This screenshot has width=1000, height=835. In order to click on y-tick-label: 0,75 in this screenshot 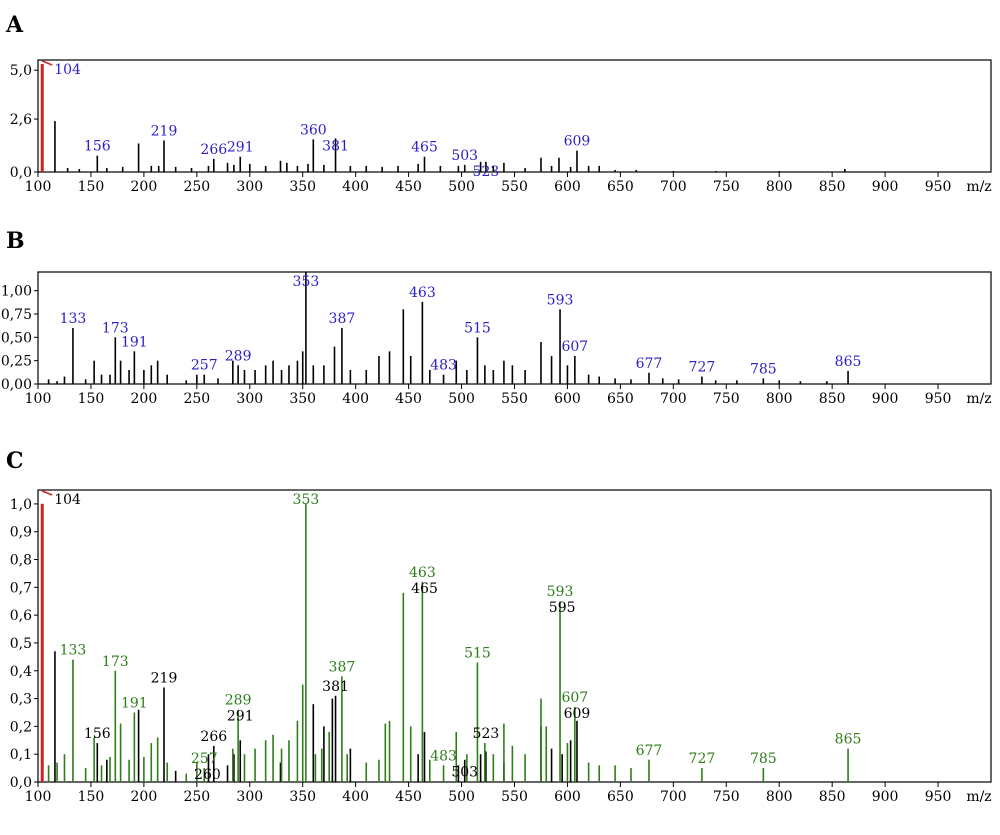, I will do `click(16, 315)`.